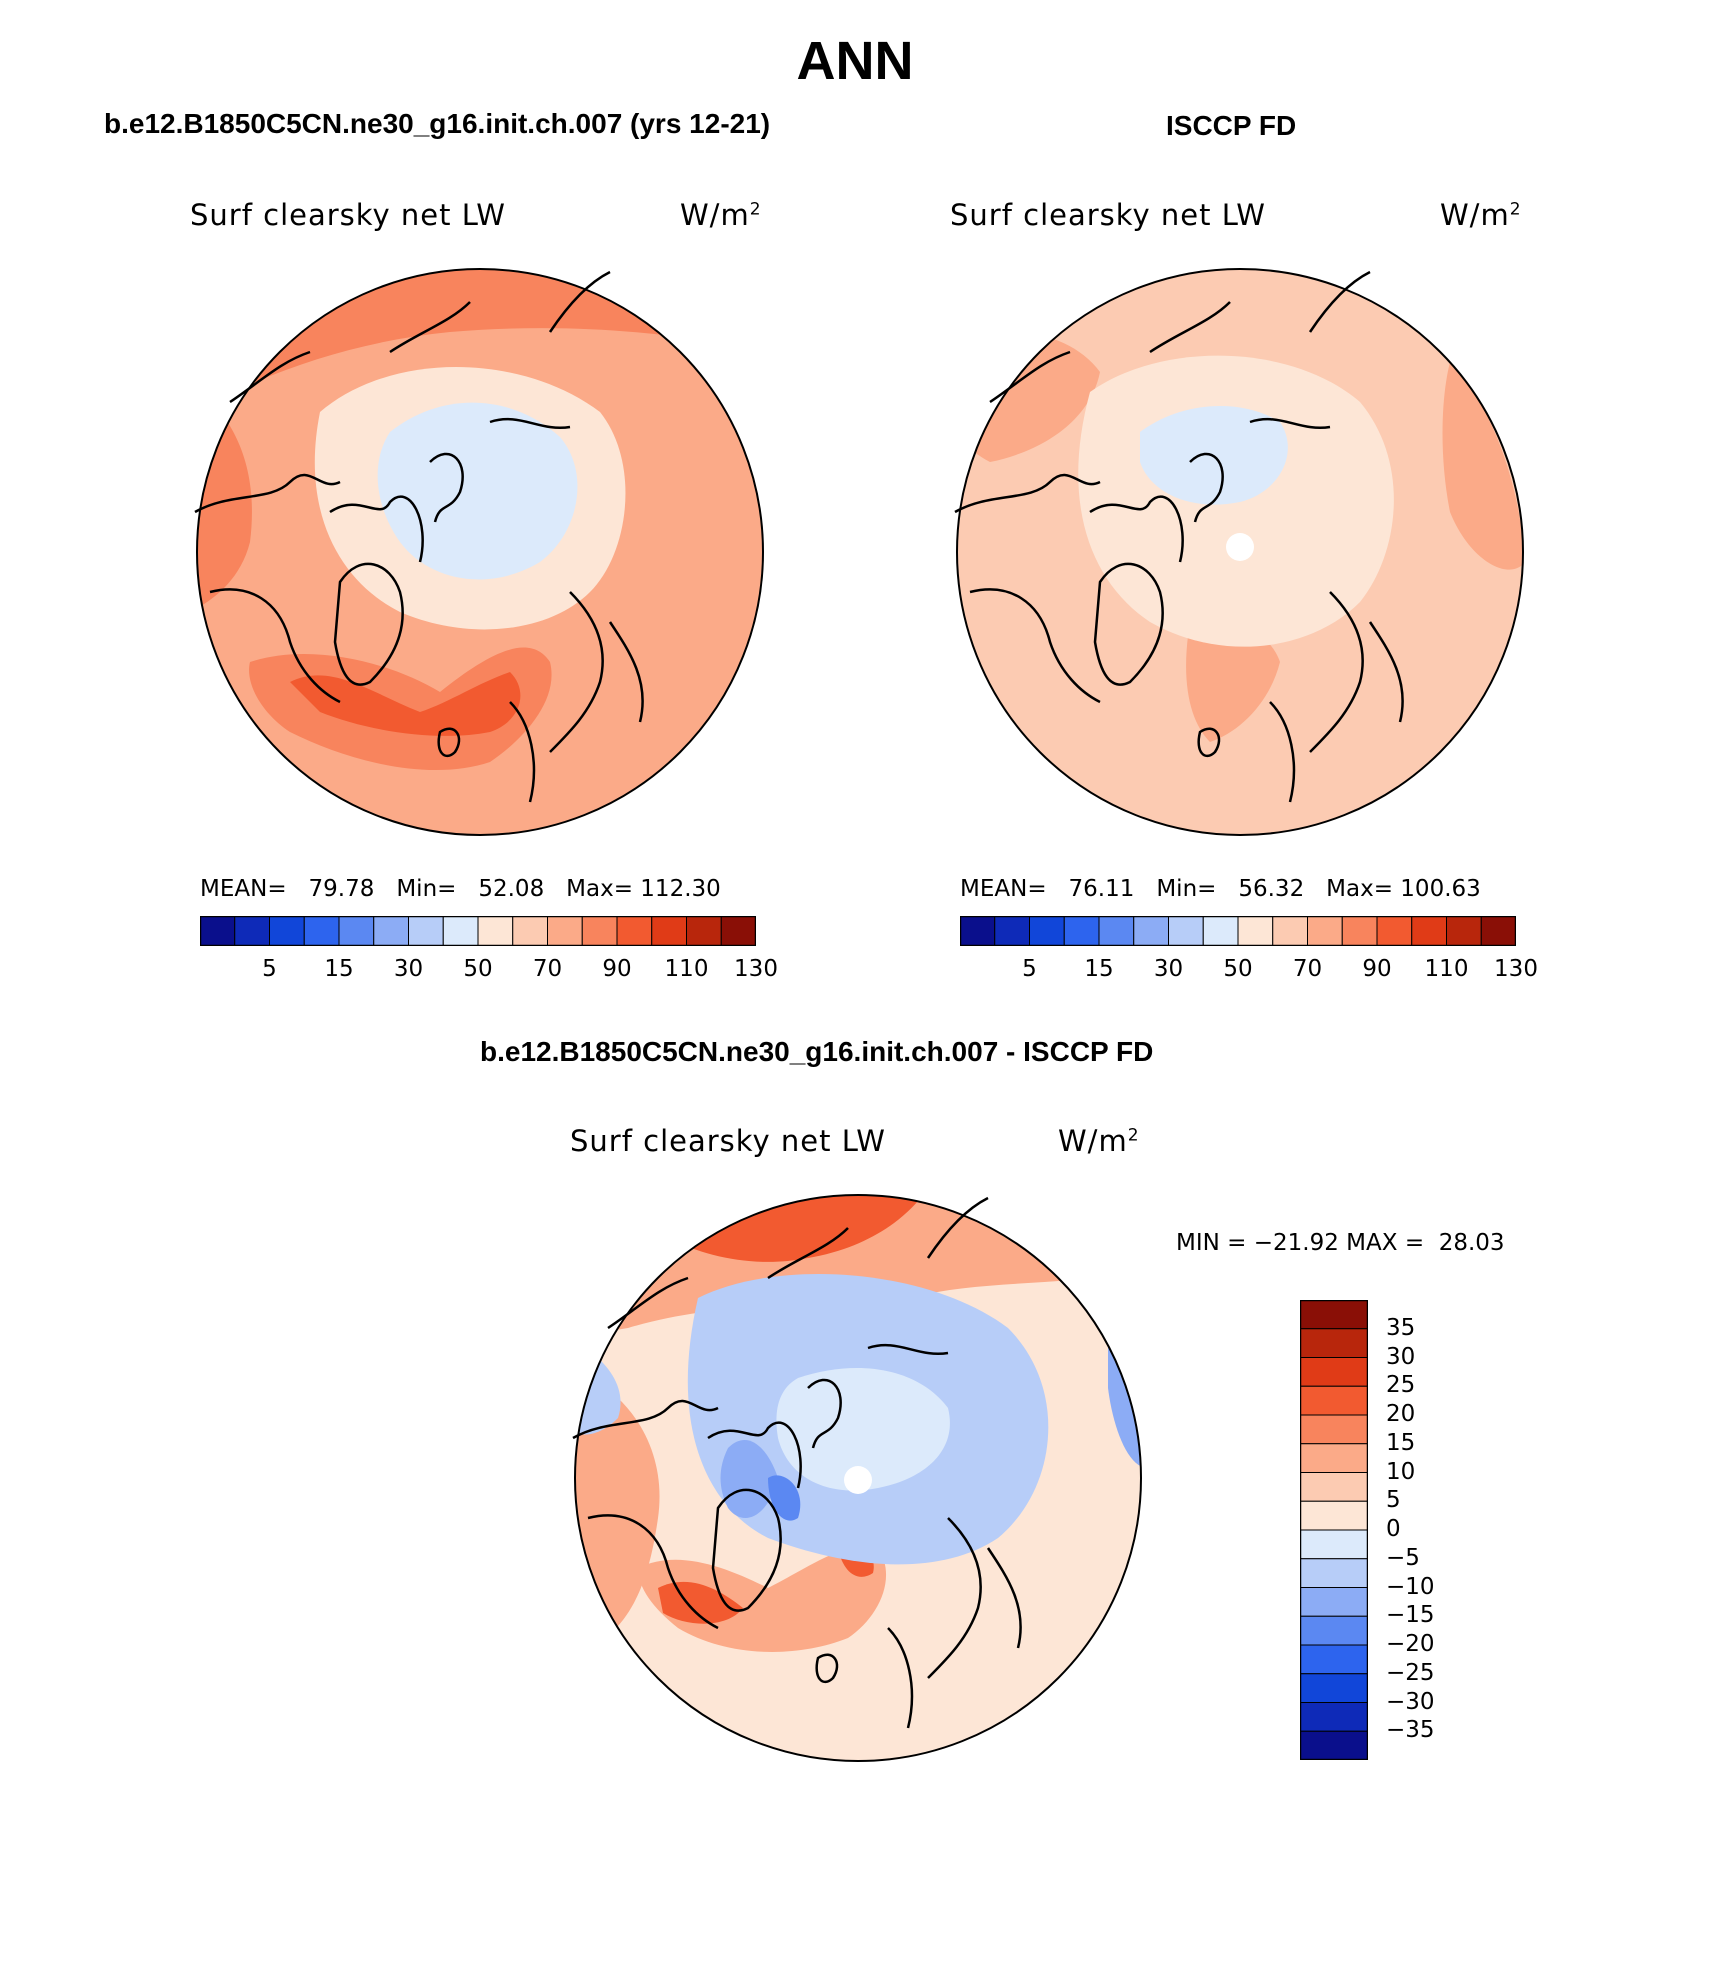  What do you see at coordinates (1410, 1615) in the screenshot?
I see `colorbar-difference-tick-label: −15` at bounding box center [1410, 1615].